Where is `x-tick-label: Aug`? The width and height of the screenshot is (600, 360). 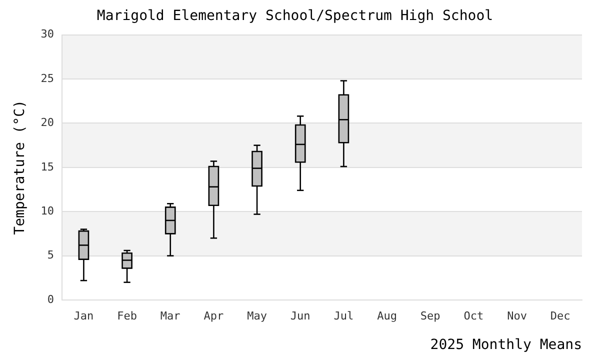 x-tick-label: Aug is located at coordinates (387, 315).